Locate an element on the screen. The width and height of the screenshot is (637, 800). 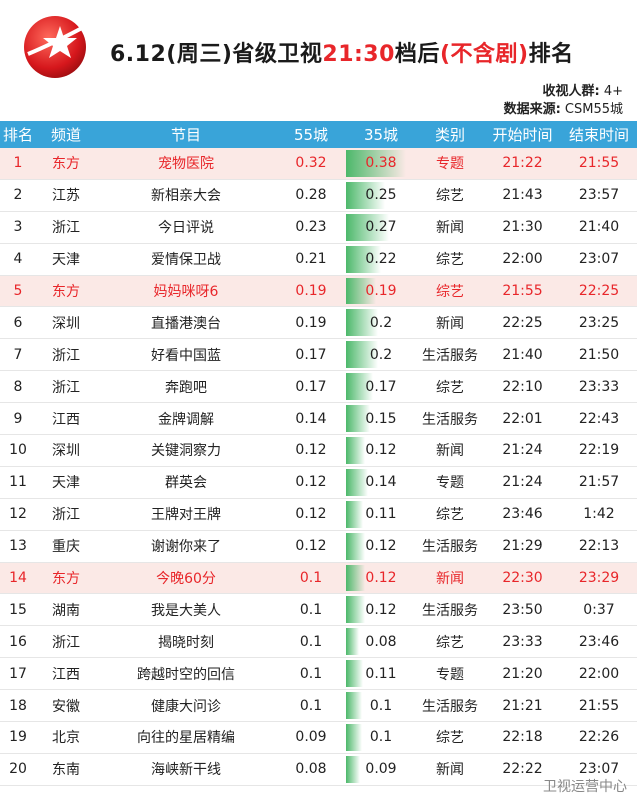
rank-cell: 7 is located at coordinates (18, 355).